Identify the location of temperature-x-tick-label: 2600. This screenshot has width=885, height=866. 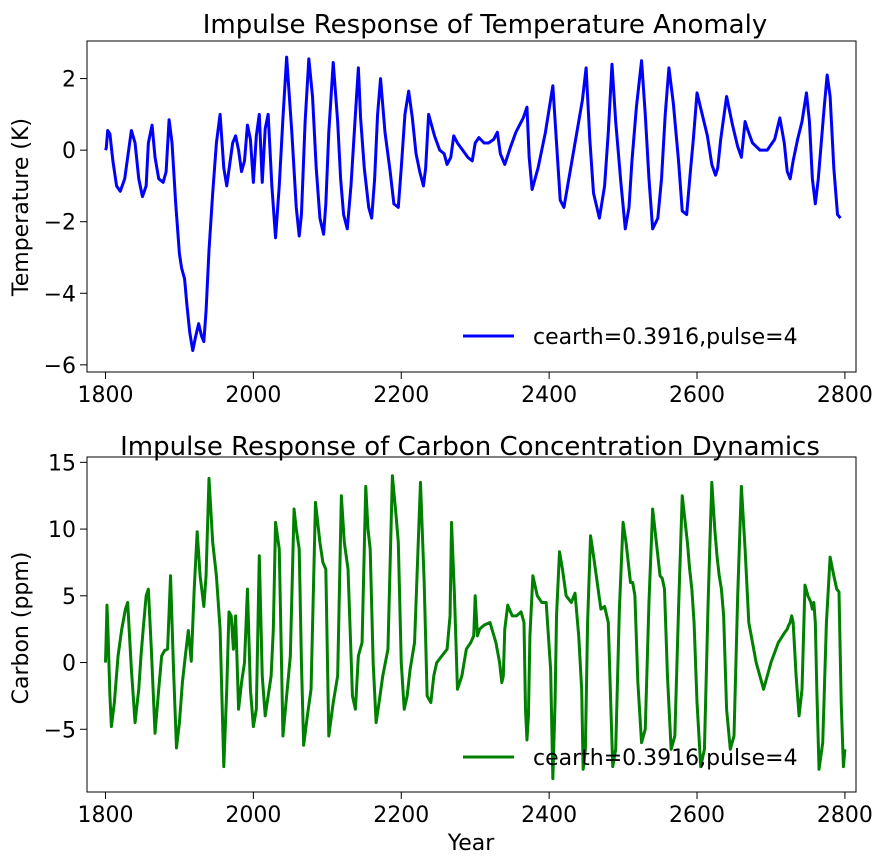
(697, 395).